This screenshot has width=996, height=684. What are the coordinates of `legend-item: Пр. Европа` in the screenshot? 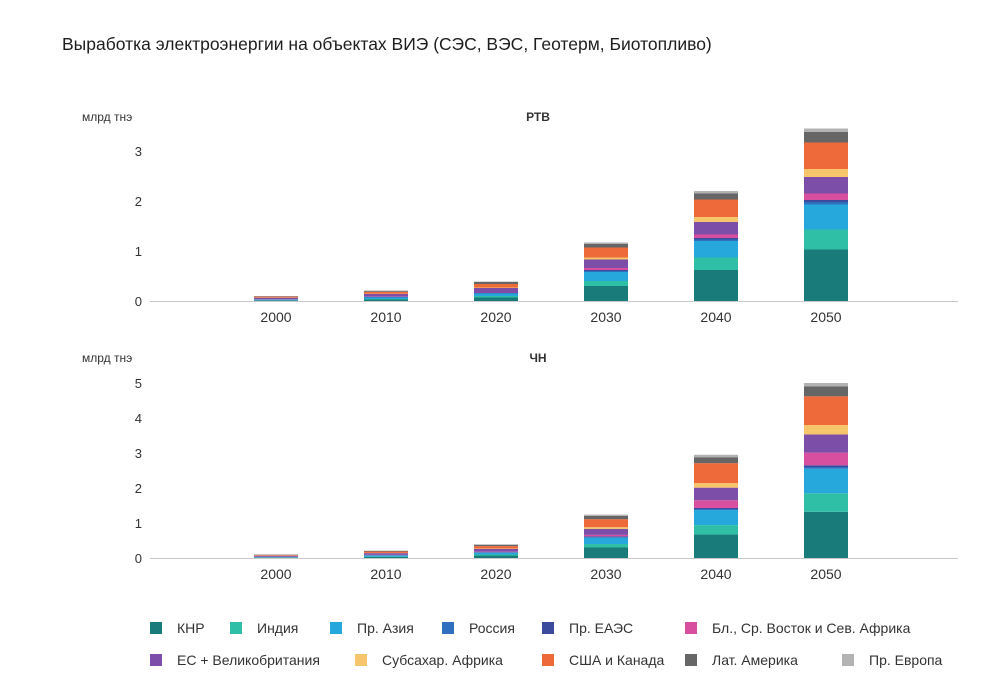 It's located at (892, 660).